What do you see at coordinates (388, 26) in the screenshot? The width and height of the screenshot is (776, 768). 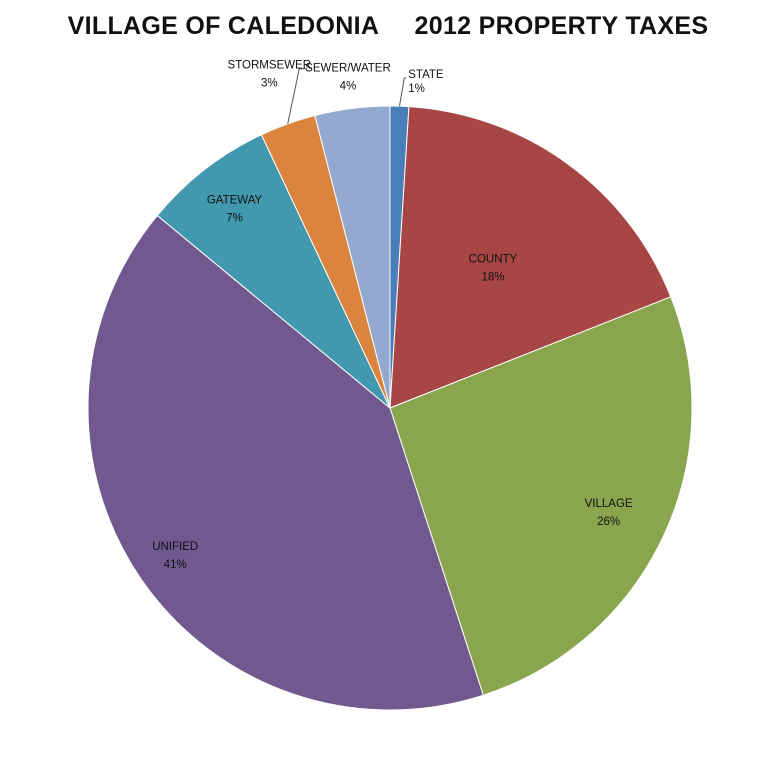 I see `chart-title: VILLAGE OF CALEDONIA 2012 PROPERTY TAXES` at bounding box center [388, 26].